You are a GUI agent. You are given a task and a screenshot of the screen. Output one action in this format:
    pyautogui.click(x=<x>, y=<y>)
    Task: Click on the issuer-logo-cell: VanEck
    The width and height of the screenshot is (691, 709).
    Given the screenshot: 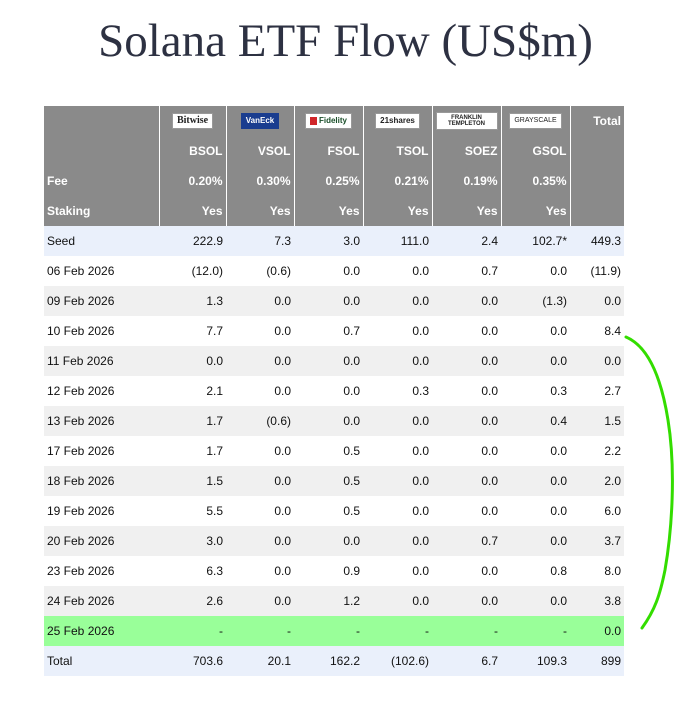 What is the action you would take?
    pyautogui.click(x=259, y=121)
    